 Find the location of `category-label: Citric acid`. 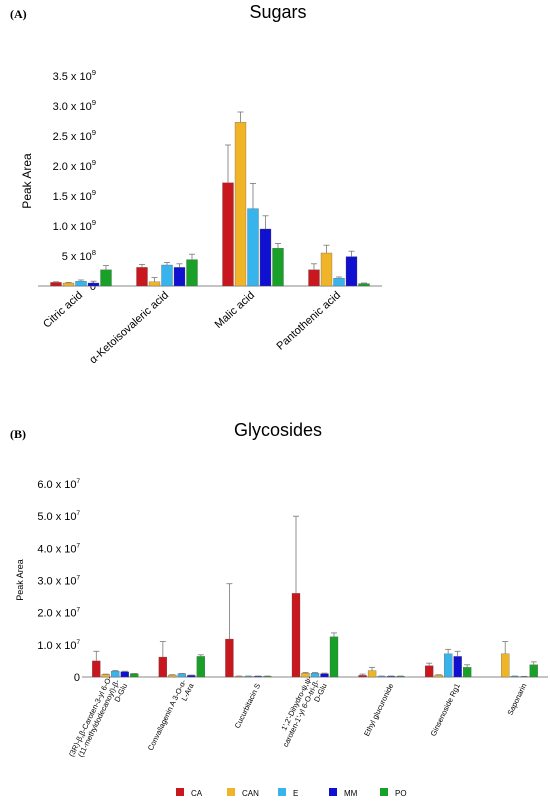

category-label: Citric acid is located at coordinates (63, 309).